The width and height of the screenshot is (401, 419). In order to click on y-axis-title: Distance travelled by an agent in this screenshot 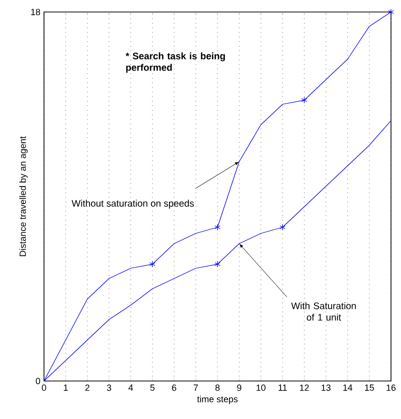, I will do `click(23, 196)`.